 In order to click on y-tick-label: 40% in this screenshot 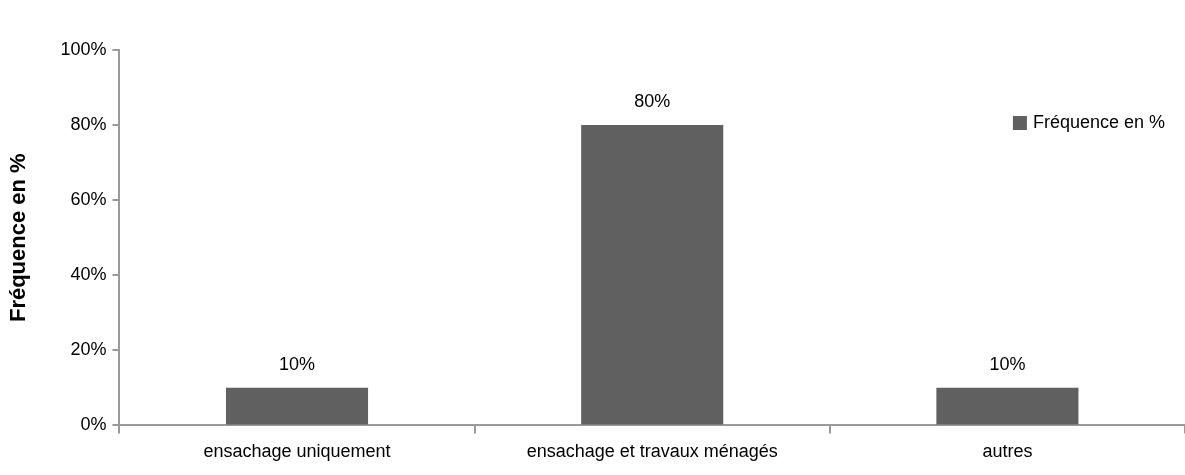, I will do `click(88, 274)`.